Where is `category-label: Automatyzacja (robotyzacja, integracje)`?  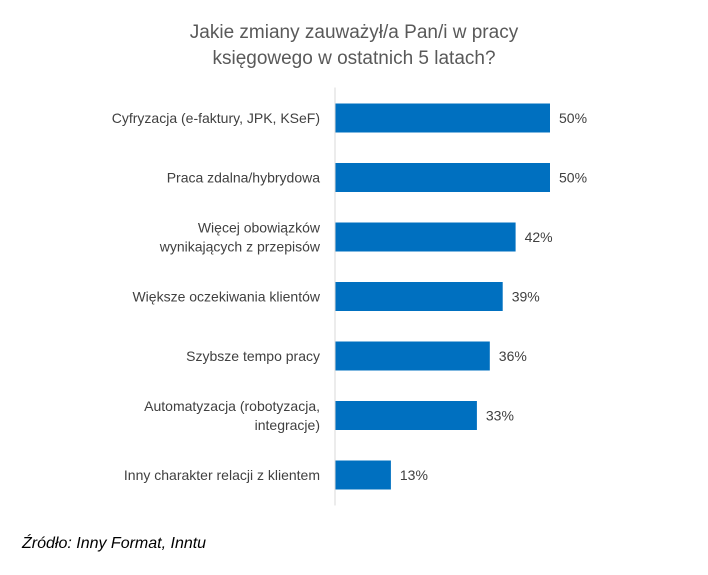
category-label: Automatyzacja (robotyzacja, integracje) is located at coordinates (232, 415).